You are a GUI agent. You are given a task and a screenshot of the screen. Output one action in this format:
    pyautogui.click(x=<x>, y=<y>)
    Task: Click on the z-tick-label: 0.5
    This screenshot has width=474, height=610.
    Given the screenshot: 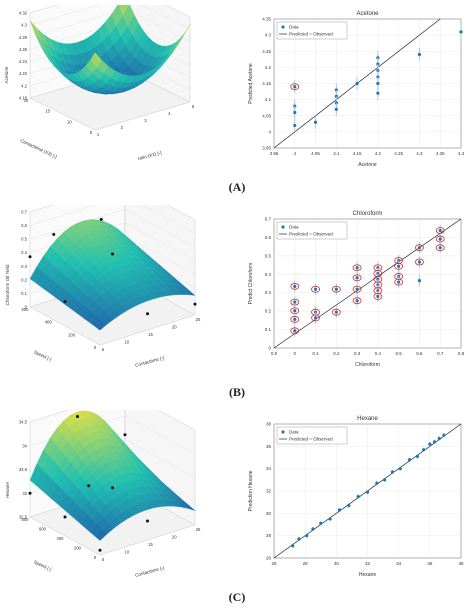 What is the action you would take?
    pyautogui.click(x=24, y=239)
    